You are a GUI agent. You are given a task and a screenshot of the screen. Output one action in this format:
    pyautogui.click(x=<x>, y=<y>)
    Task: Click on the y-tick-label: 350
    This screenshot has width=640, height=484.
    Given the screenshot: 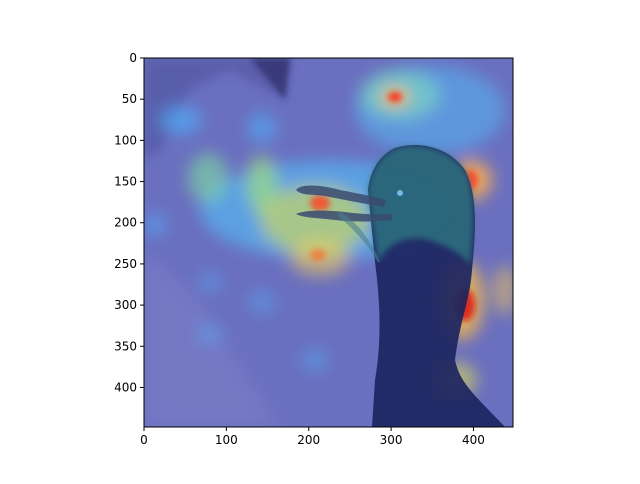 What is the action you would take?
    pyautogui.click(x=125, y=346)
    